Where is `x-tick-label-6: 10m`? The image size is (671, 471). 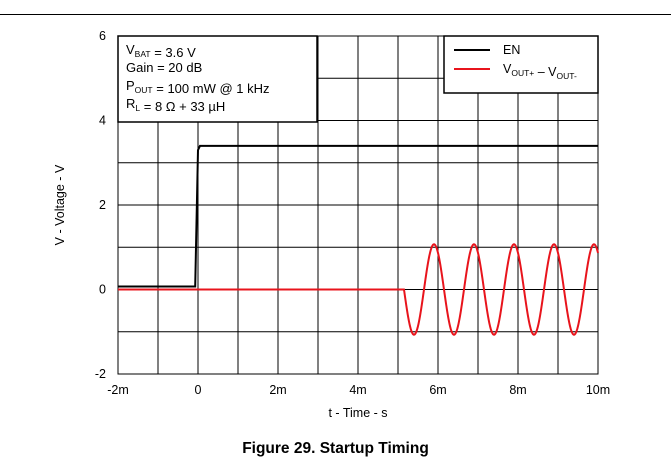
x-tick-label-6: 10m is located at coordinates (598, 390).